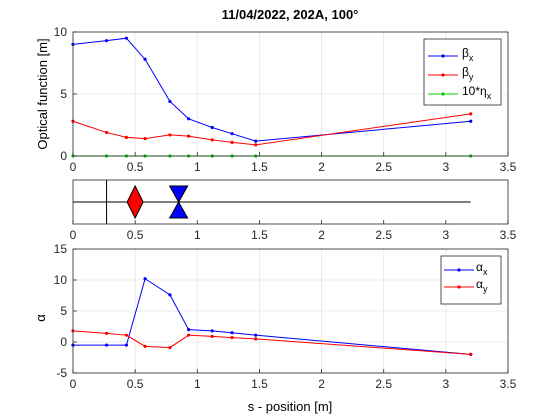 This screenshot has height=420, width=560. What do you see at coordinates (482, 268) in the screenshot?
I see `legend-label-alpha-x: αx` at bounding box center [482, 268].